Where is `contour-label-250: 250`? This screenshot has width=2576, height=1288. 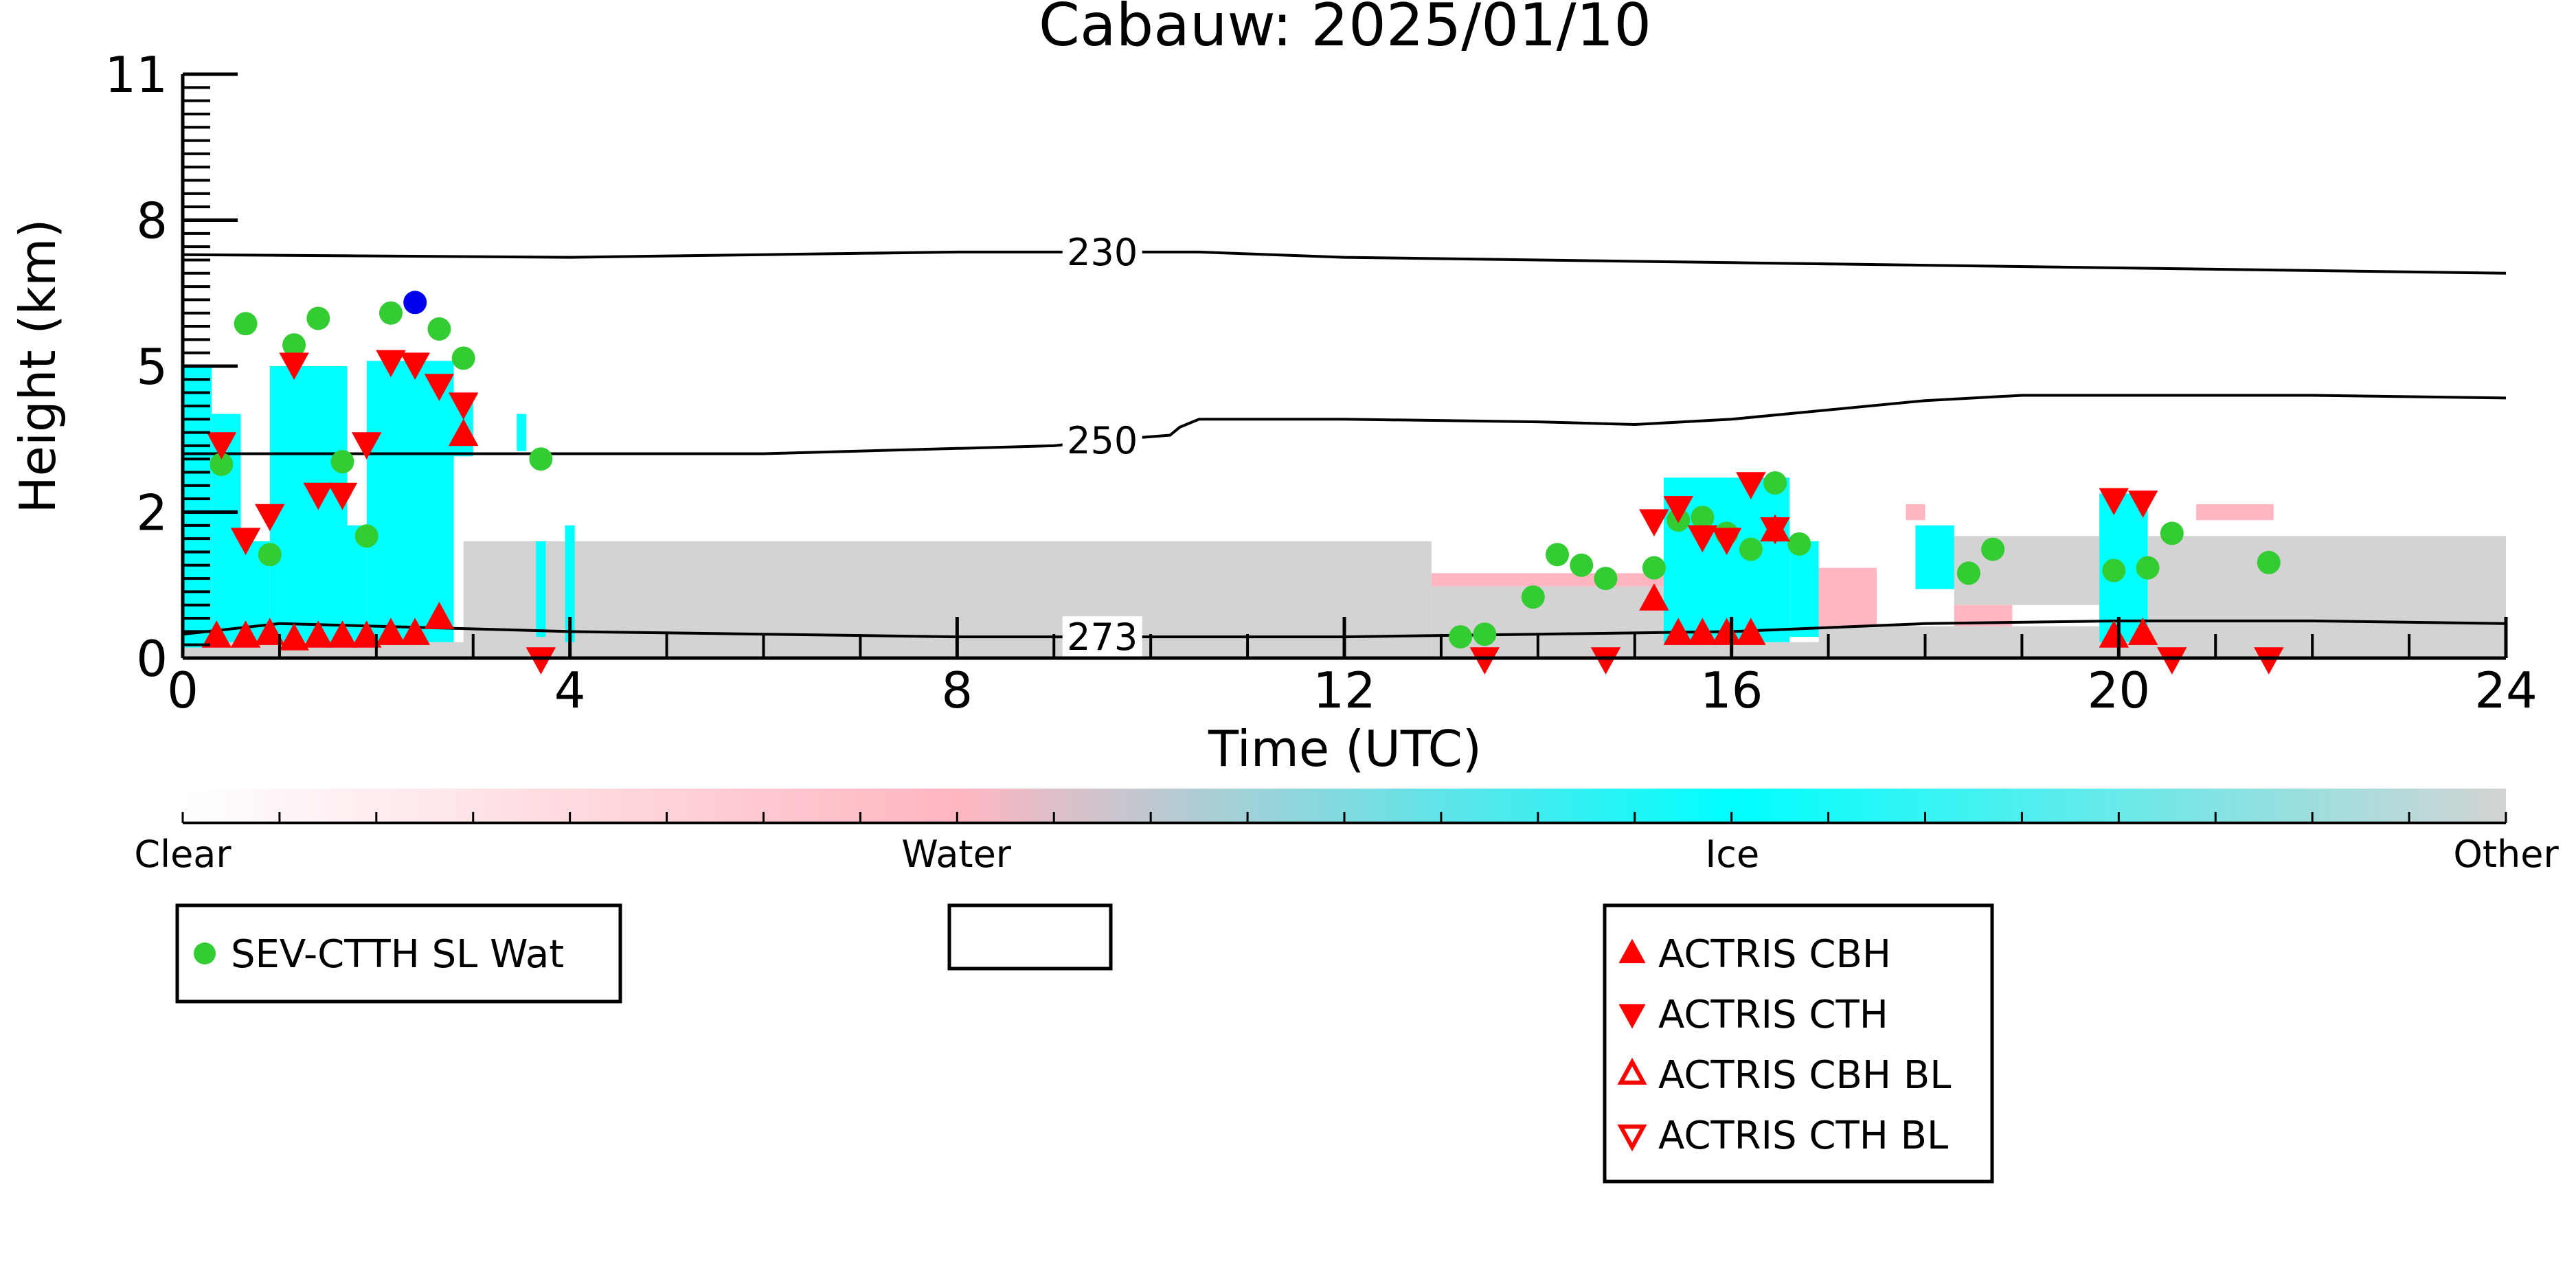 contour-label-250: 250 is located at coordinates (1102, 440).